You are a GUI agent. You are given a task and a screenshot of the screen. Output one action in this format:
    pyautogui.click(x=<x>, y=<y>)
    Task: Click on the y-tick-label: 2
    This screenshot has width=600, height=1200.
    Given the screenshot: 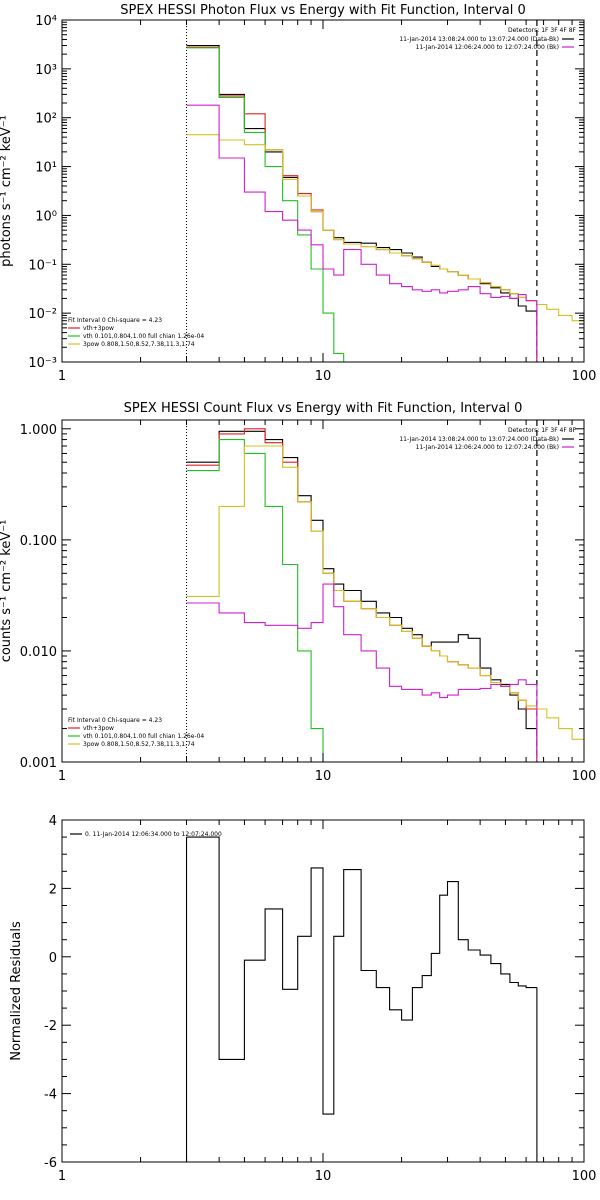 What is the action you would take?
    pyautogui.click(x=53, y=889)
    